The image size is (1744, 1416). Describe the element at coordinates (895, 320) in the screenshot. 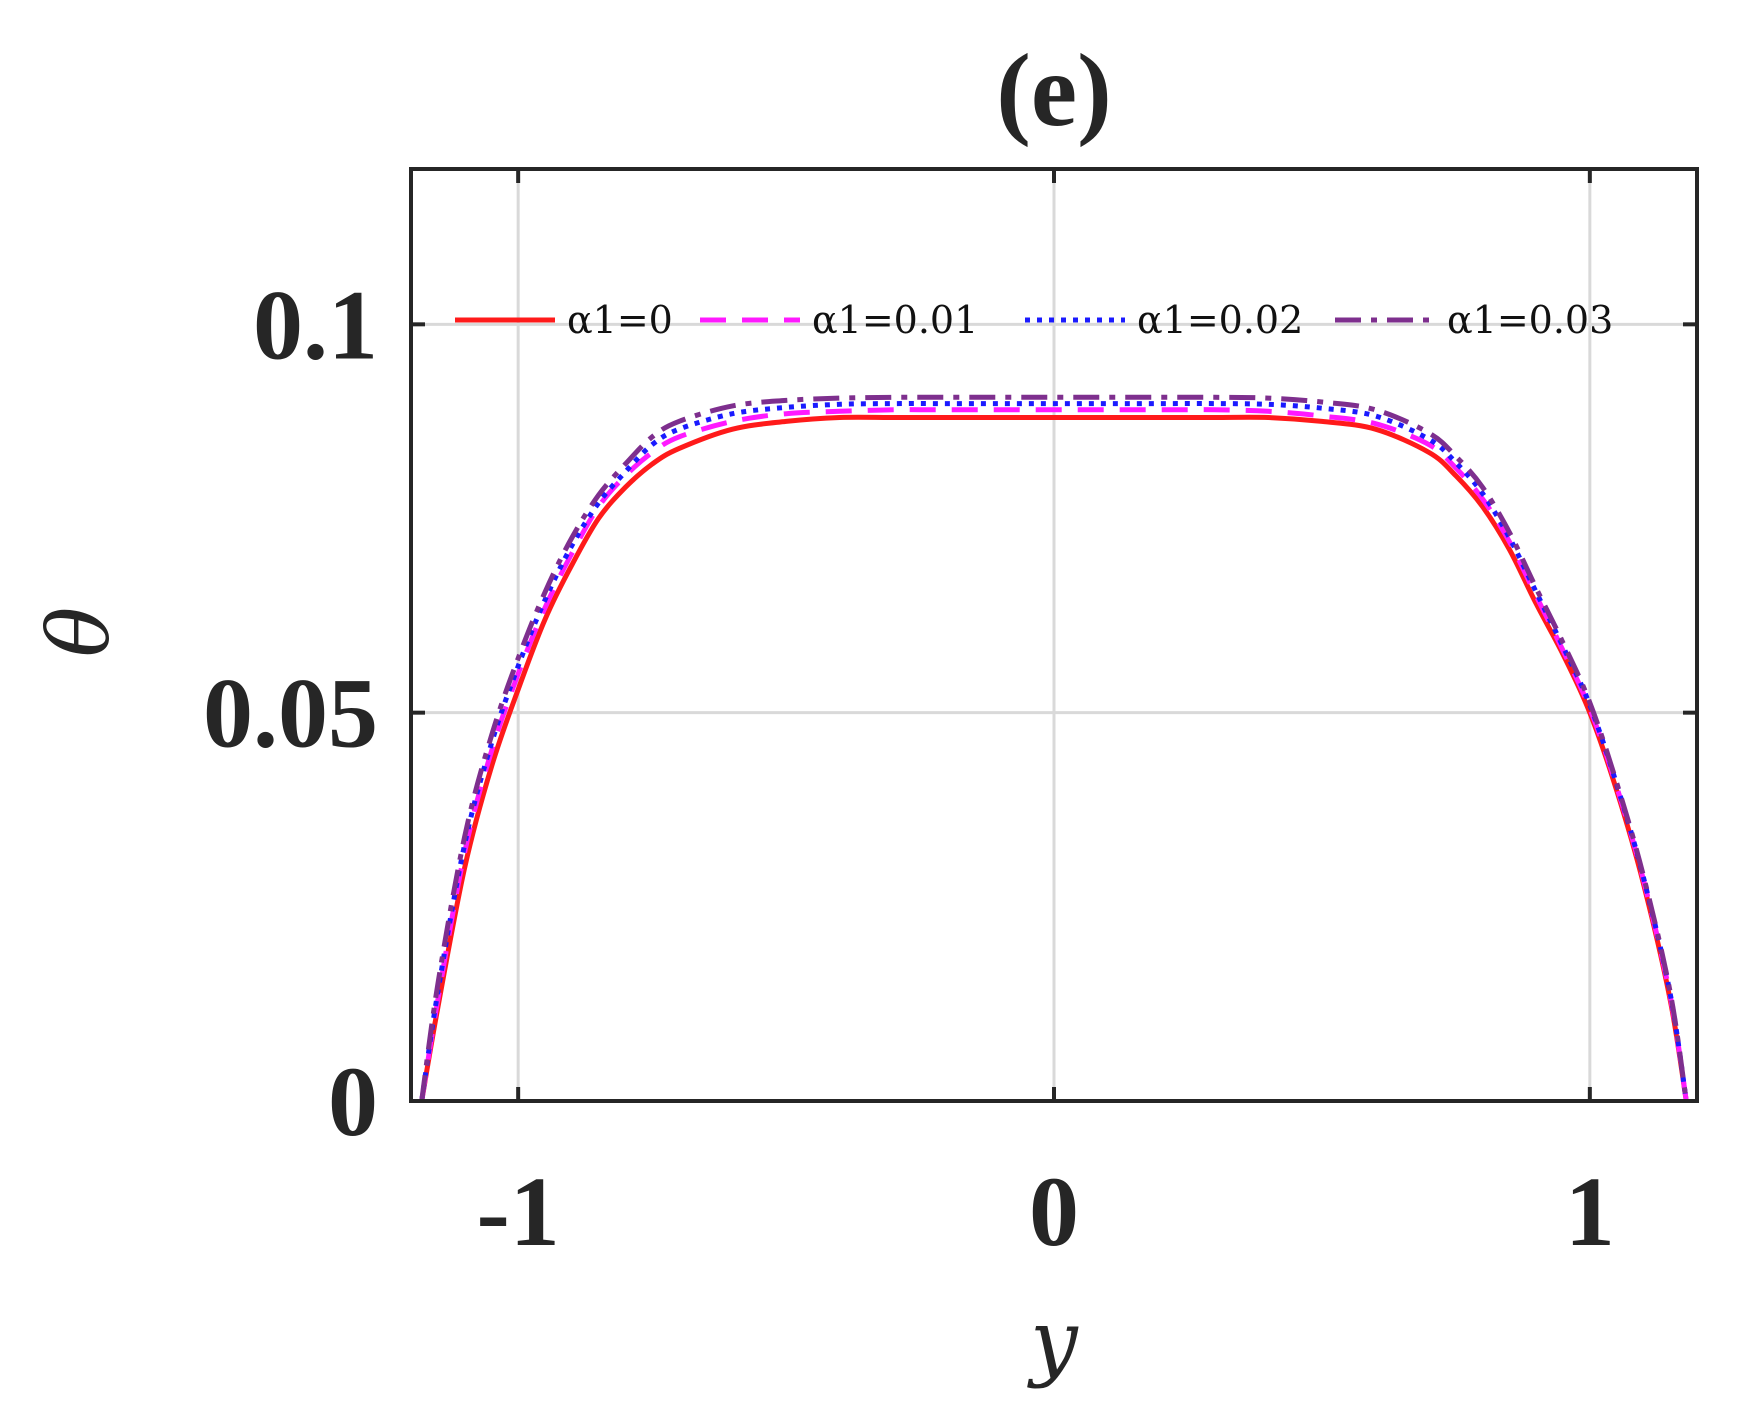

I see `legend-label: α1=0.01` at that location.